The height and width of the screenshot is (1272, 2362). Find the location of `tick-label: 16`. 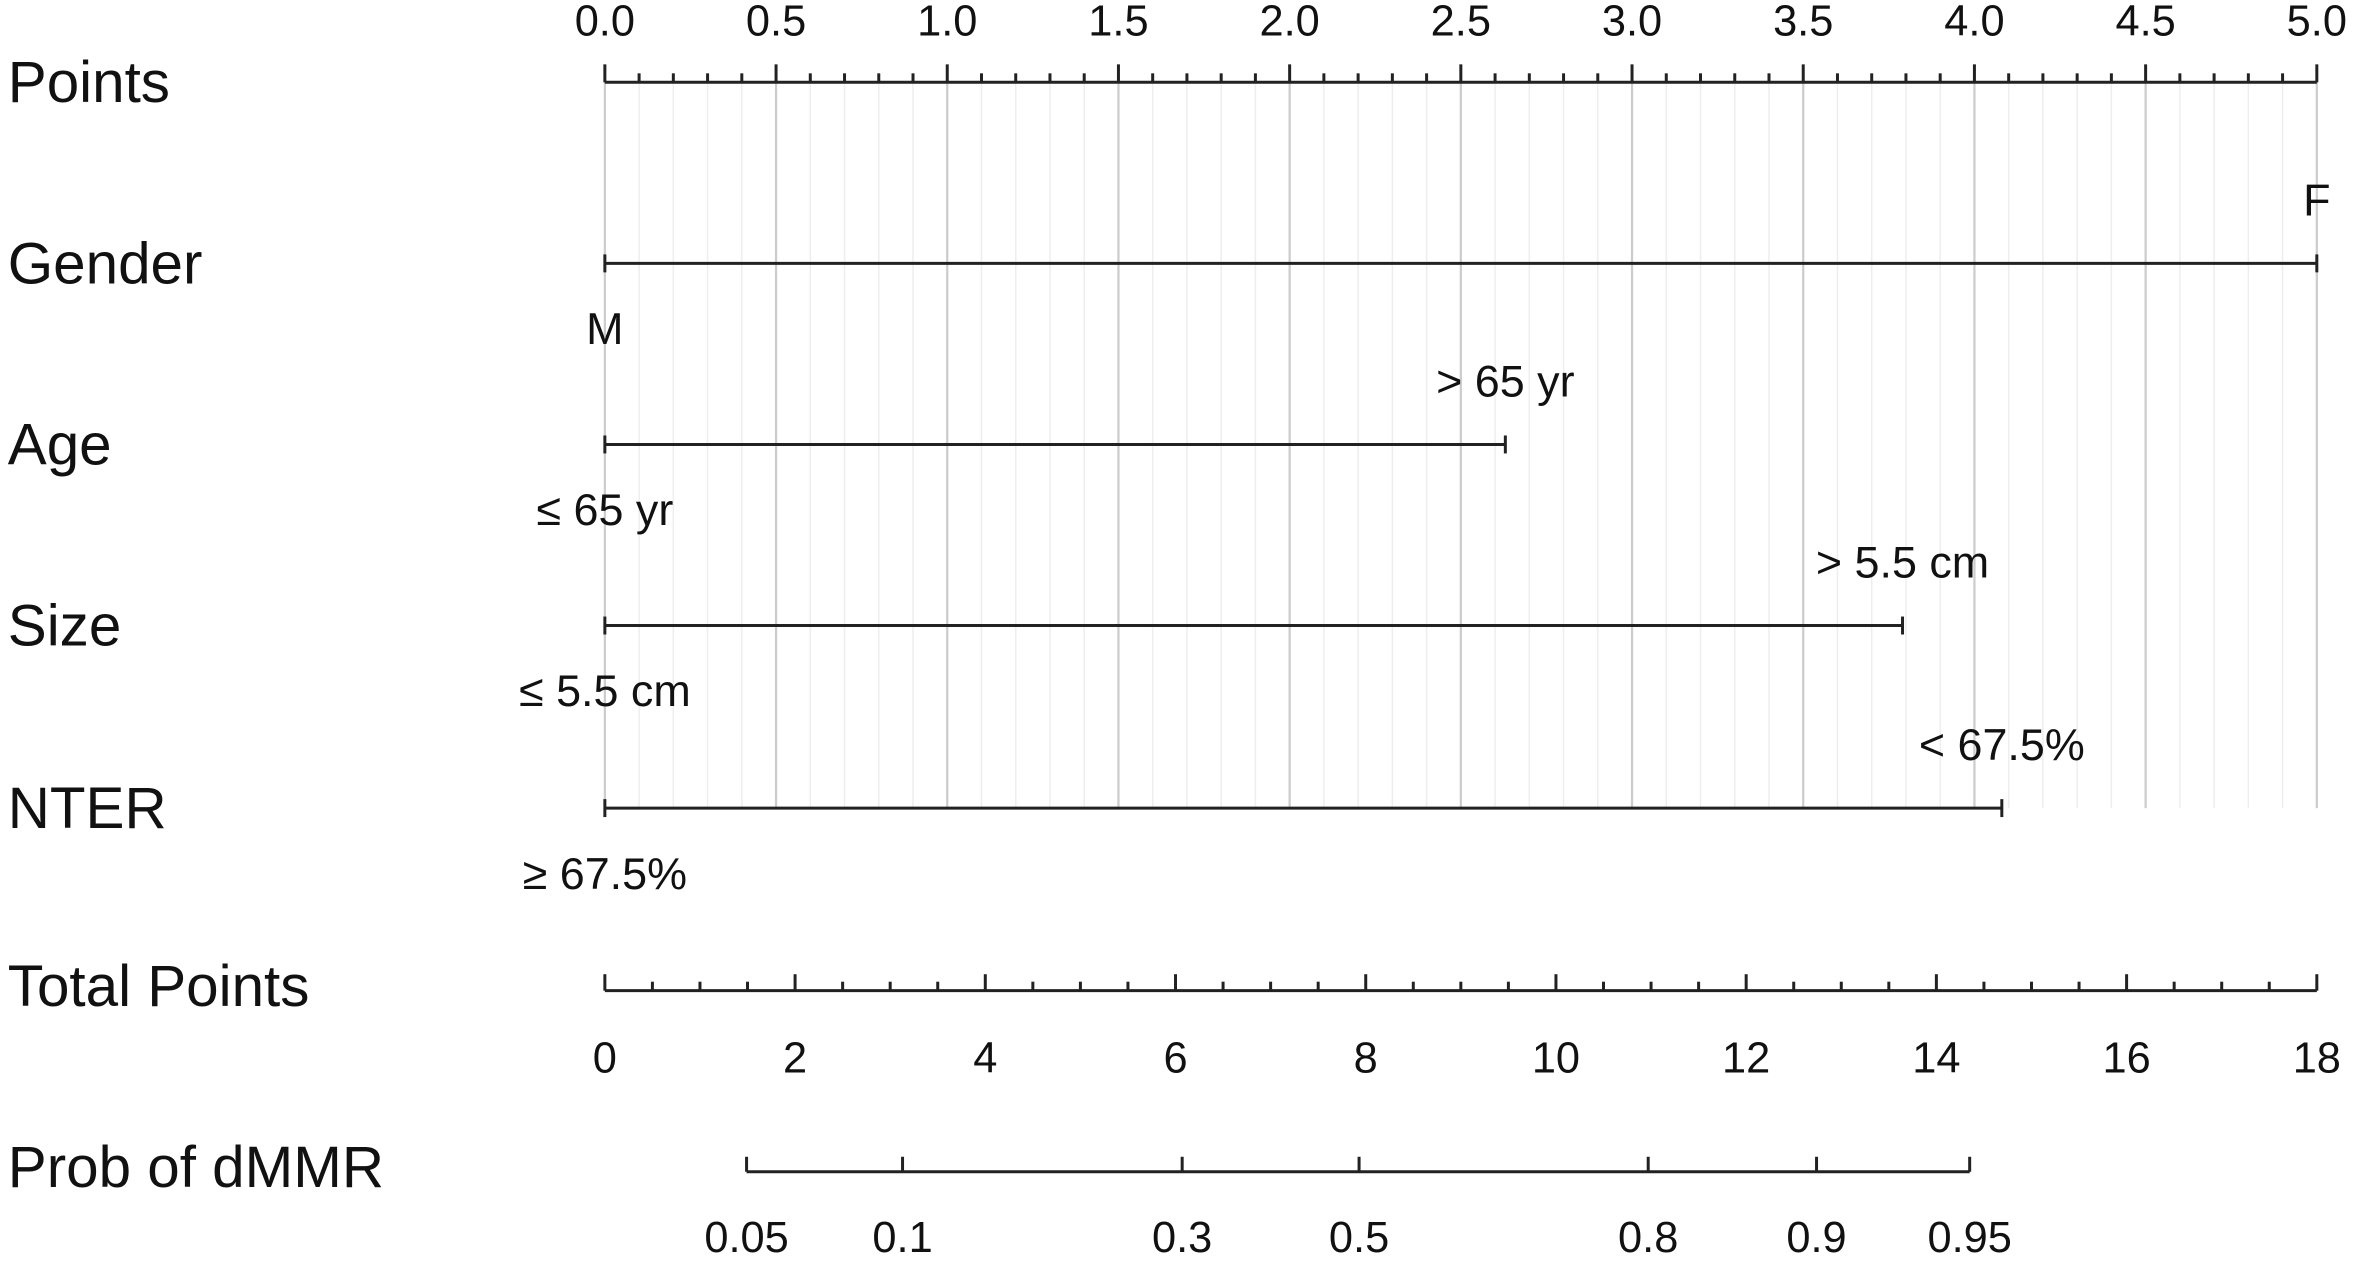

tick-label: 16 is located at coordinates (2126, 1058).